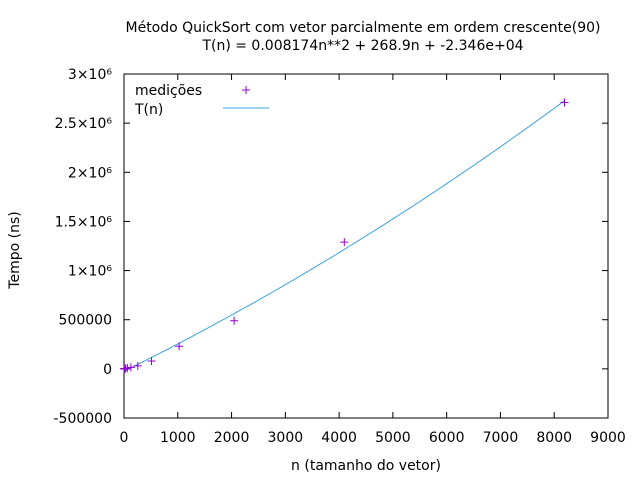 The width and height of the screenshot is (640, 480). What do you see at coordinates (90, 272) in the screenshot?
I see `y-tick-label: 1×10⁶` at bounding box center [90, 272].